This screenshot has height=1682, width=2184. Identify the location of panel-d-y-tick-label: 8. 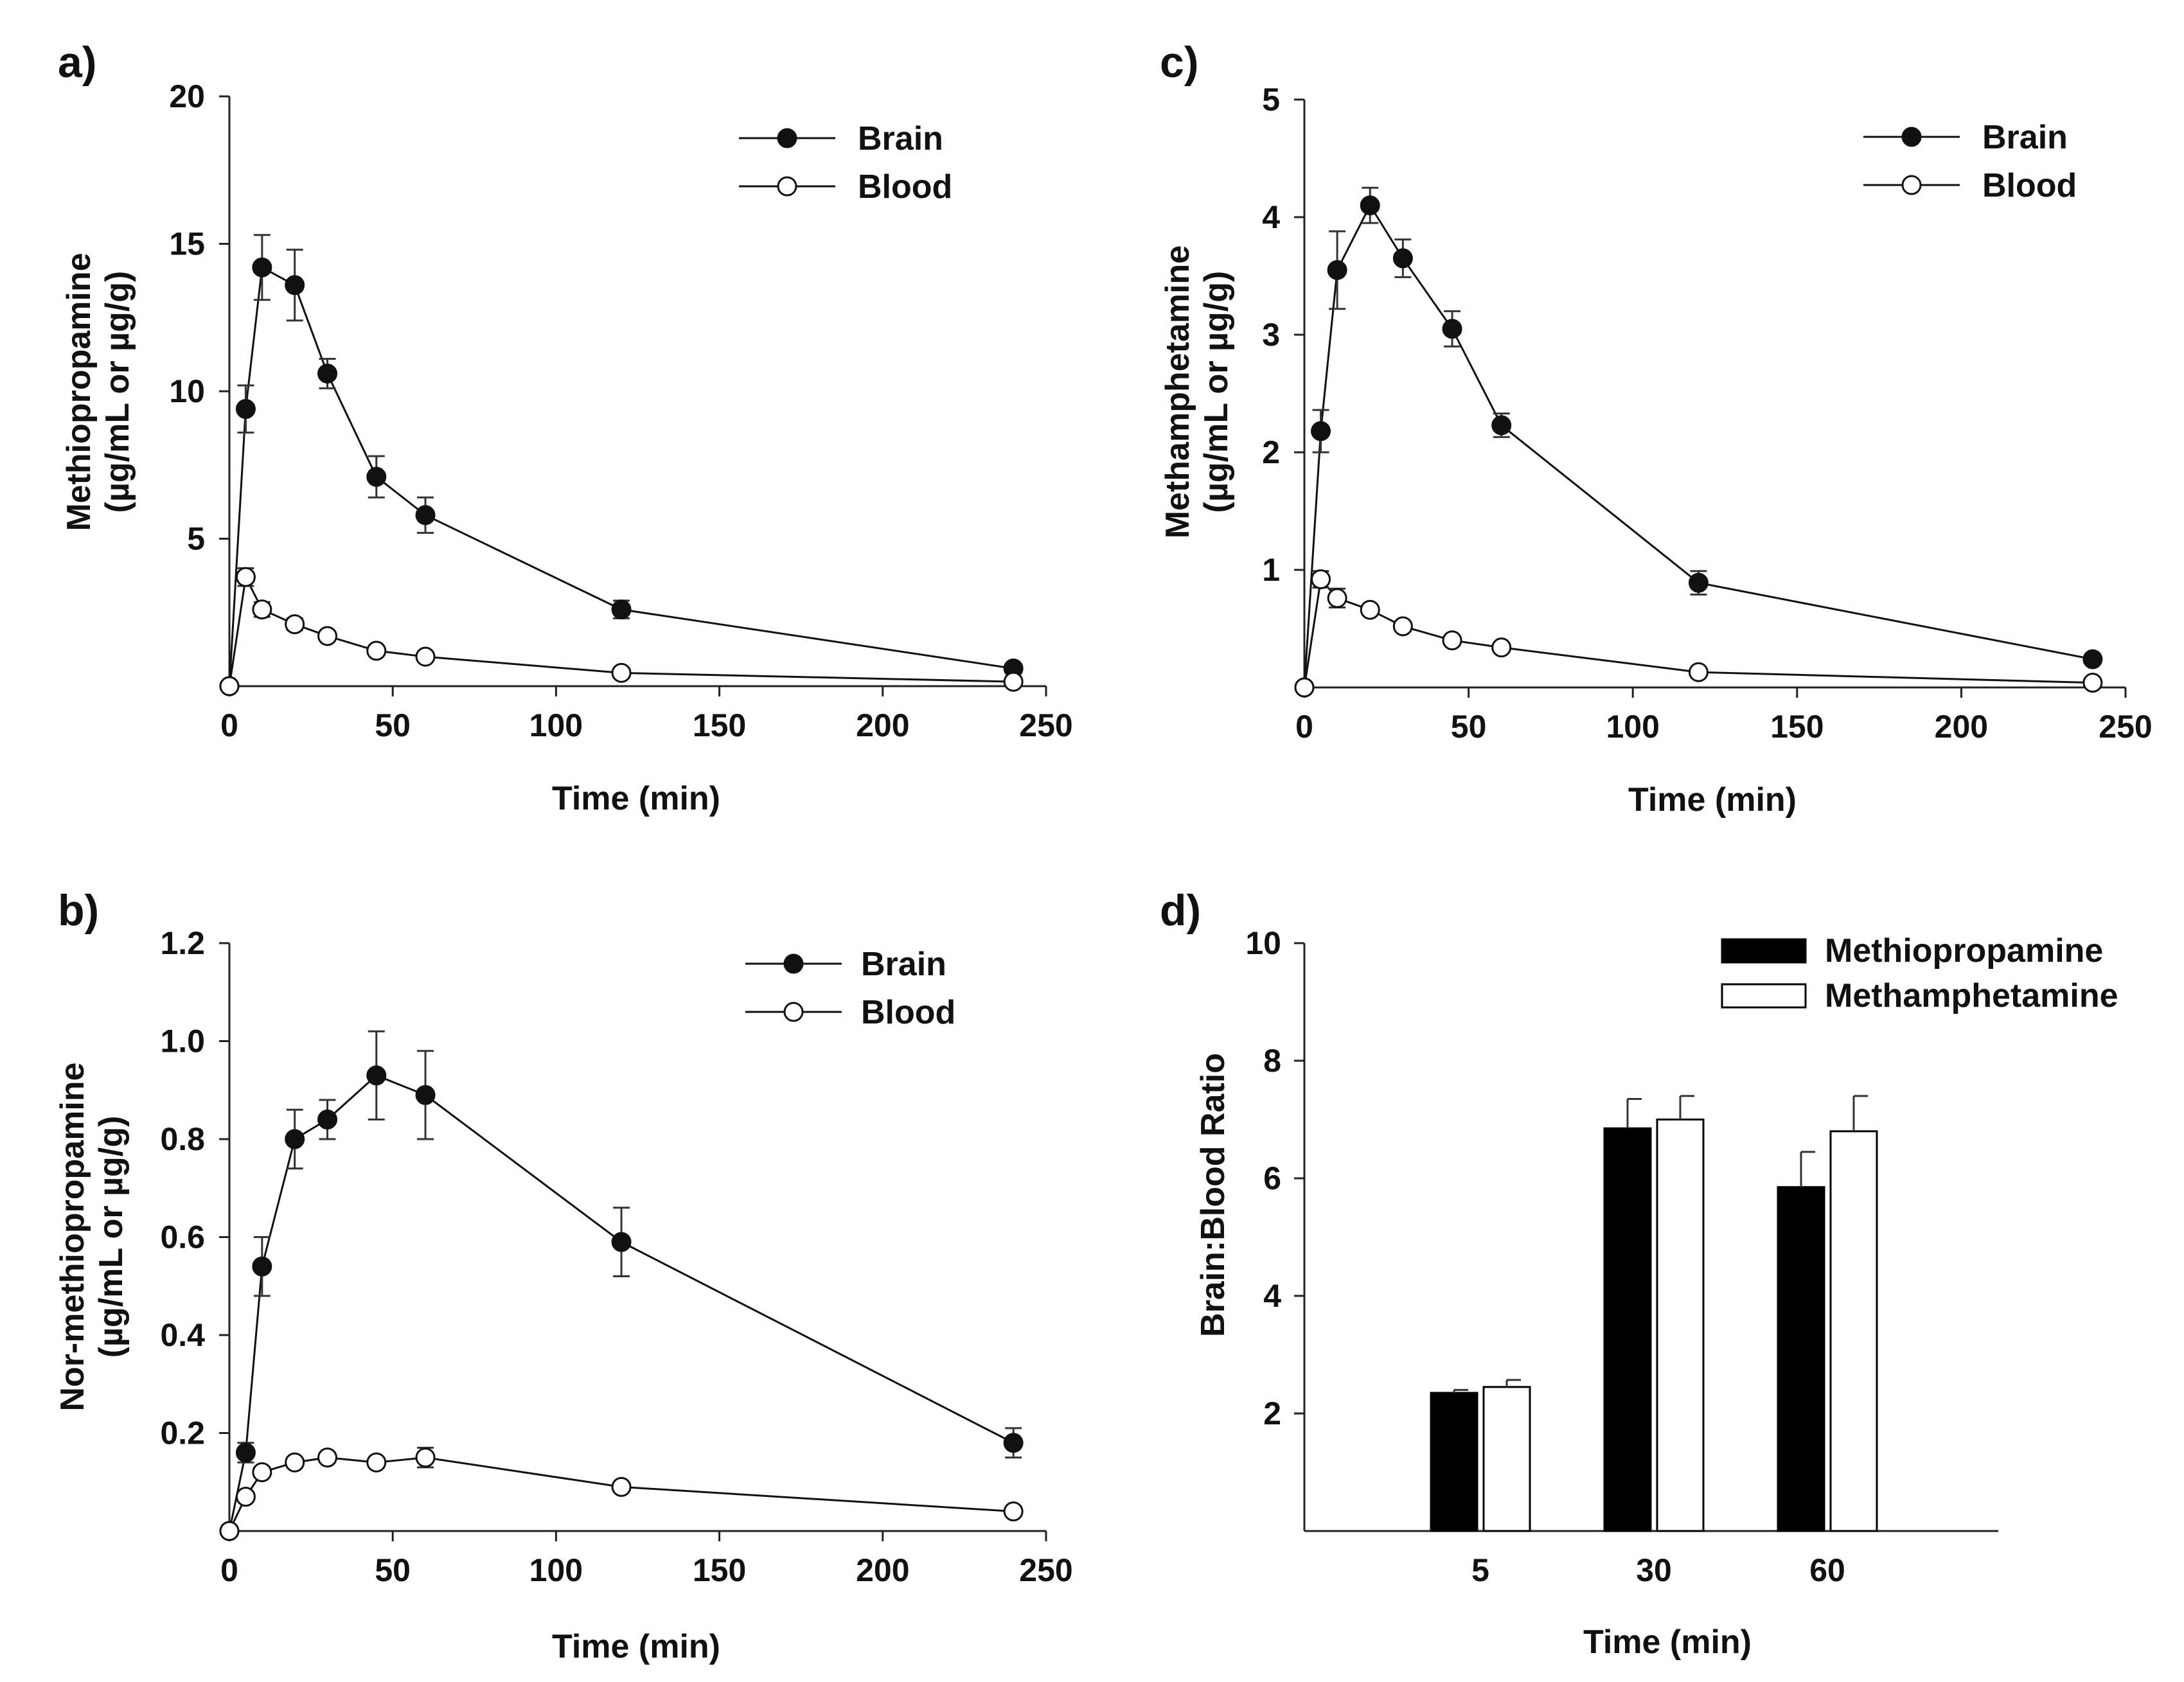
(1272, 1061).